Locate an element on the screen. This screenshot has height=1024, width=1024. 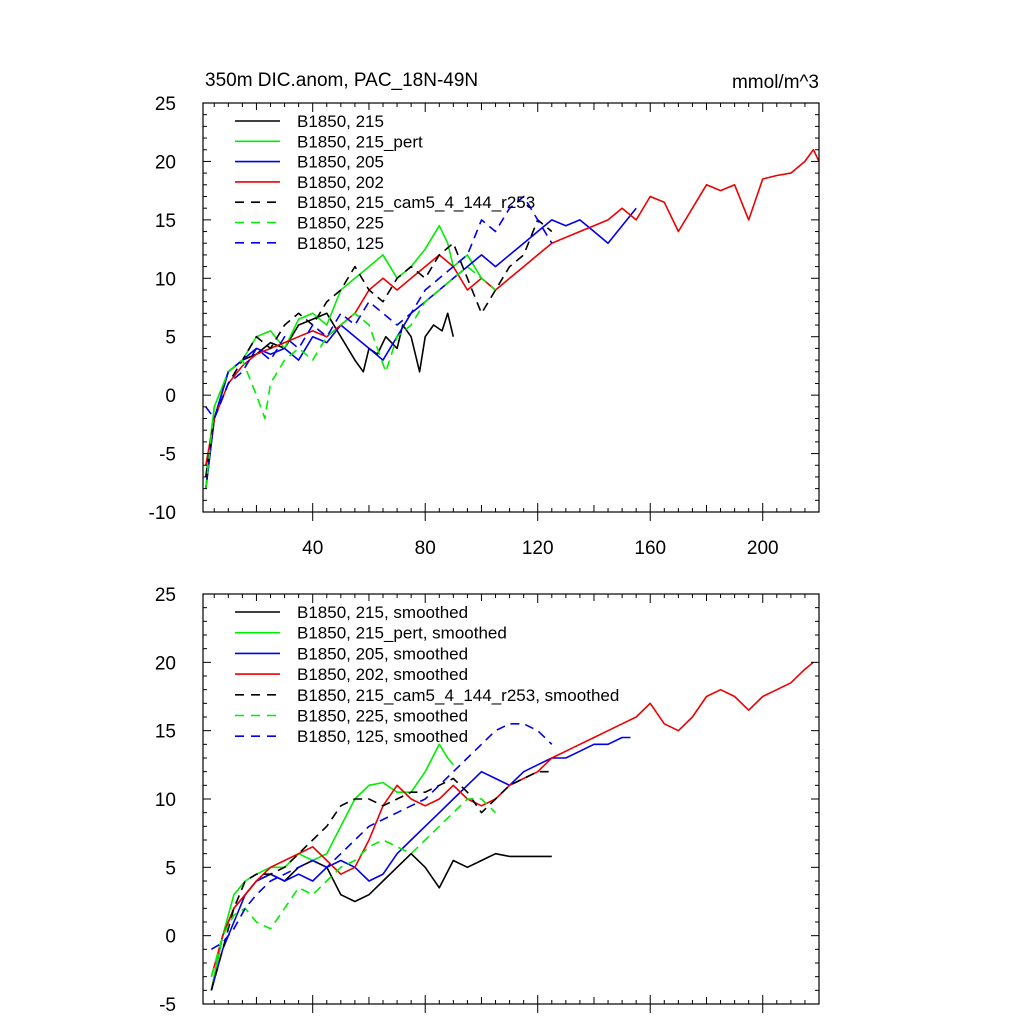
legend-label-4: B1850, 202 is located at coordinates (340, 182).